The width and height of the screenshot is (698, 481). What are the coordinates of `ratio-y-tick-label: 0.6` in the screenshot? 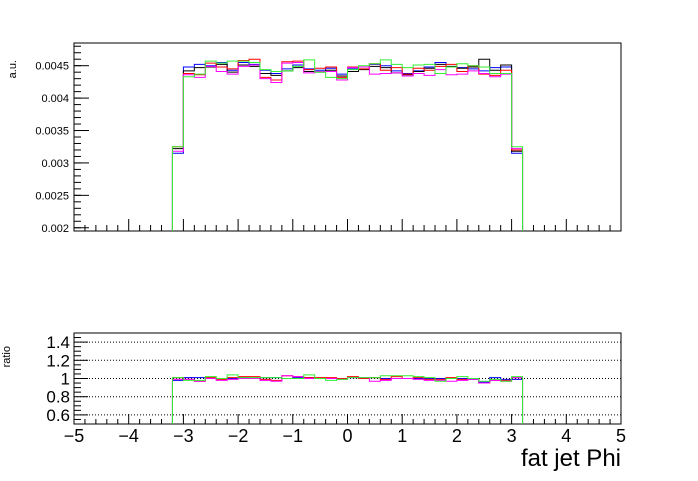 It's located at (58, 415).